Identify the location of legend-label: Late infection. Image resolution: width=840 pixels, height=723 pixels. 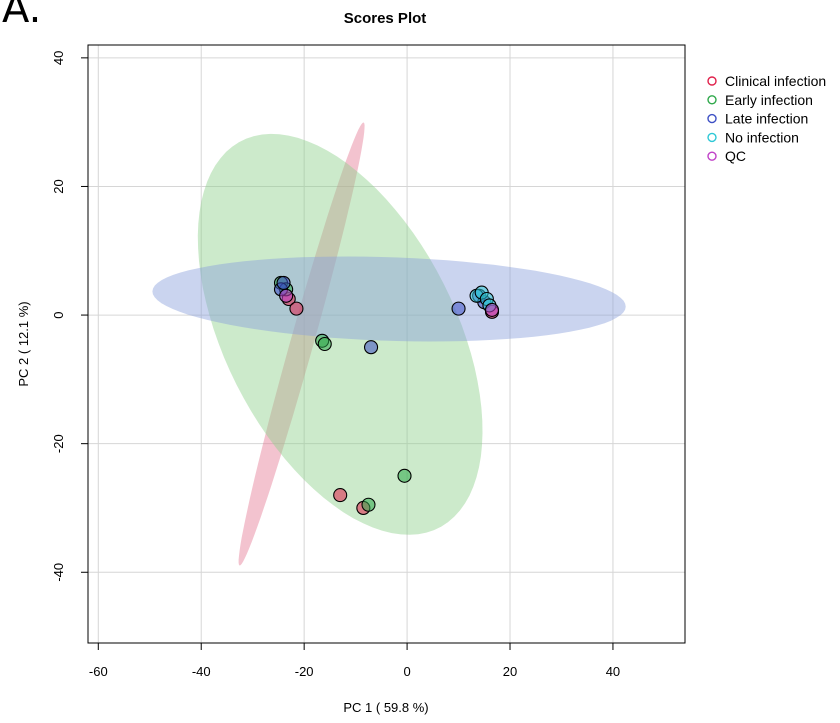
(766, 119).